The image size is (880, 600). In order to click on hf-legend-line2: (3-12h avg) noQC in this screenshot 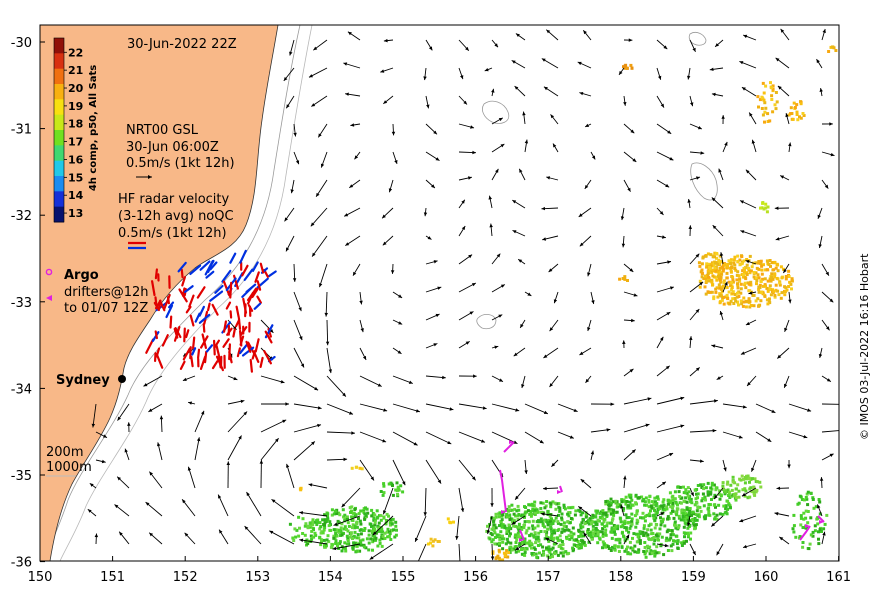, I will do `click(176, 216)`.